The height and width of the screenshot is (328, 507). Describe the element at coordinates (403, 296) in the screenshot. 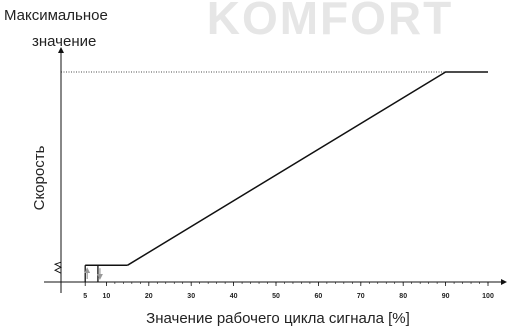

I see `x-tick-label: 80` at that location.